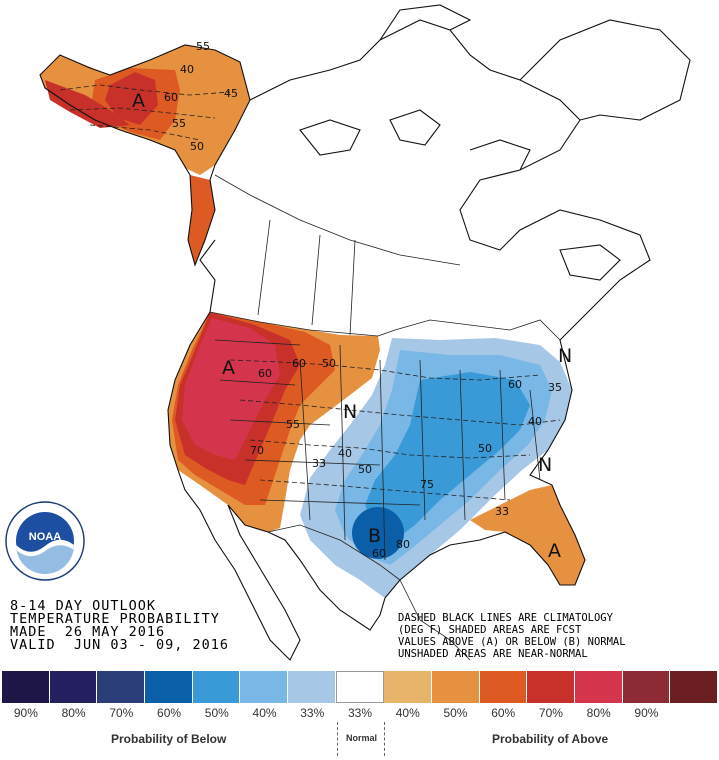  Describe the element at coordinates (257, 450) in the screenshot. I see `svg-text: 70` at that location.